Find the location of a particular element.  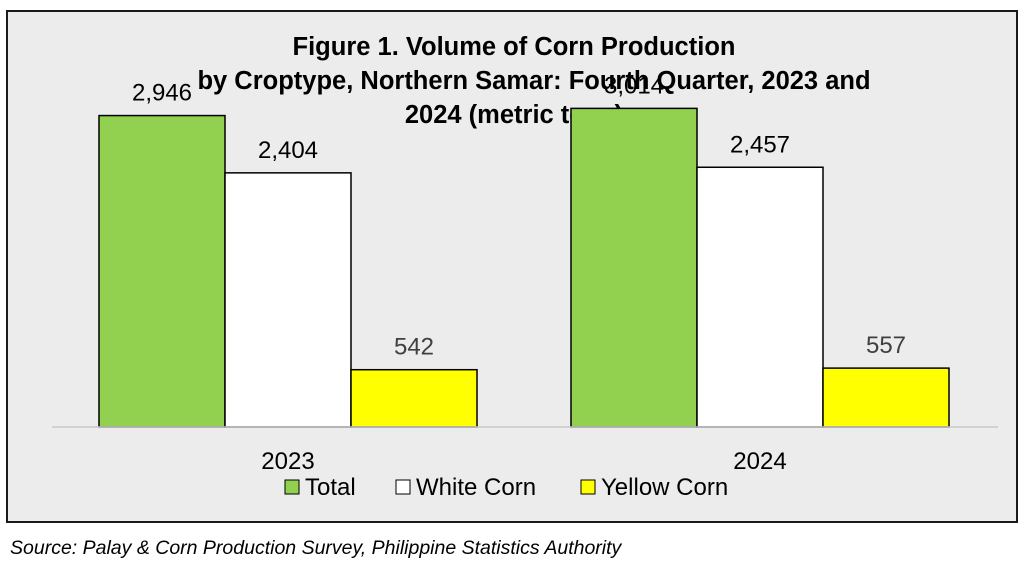

bar-yellow-corn-2024 is located at coordinates (886, 397).